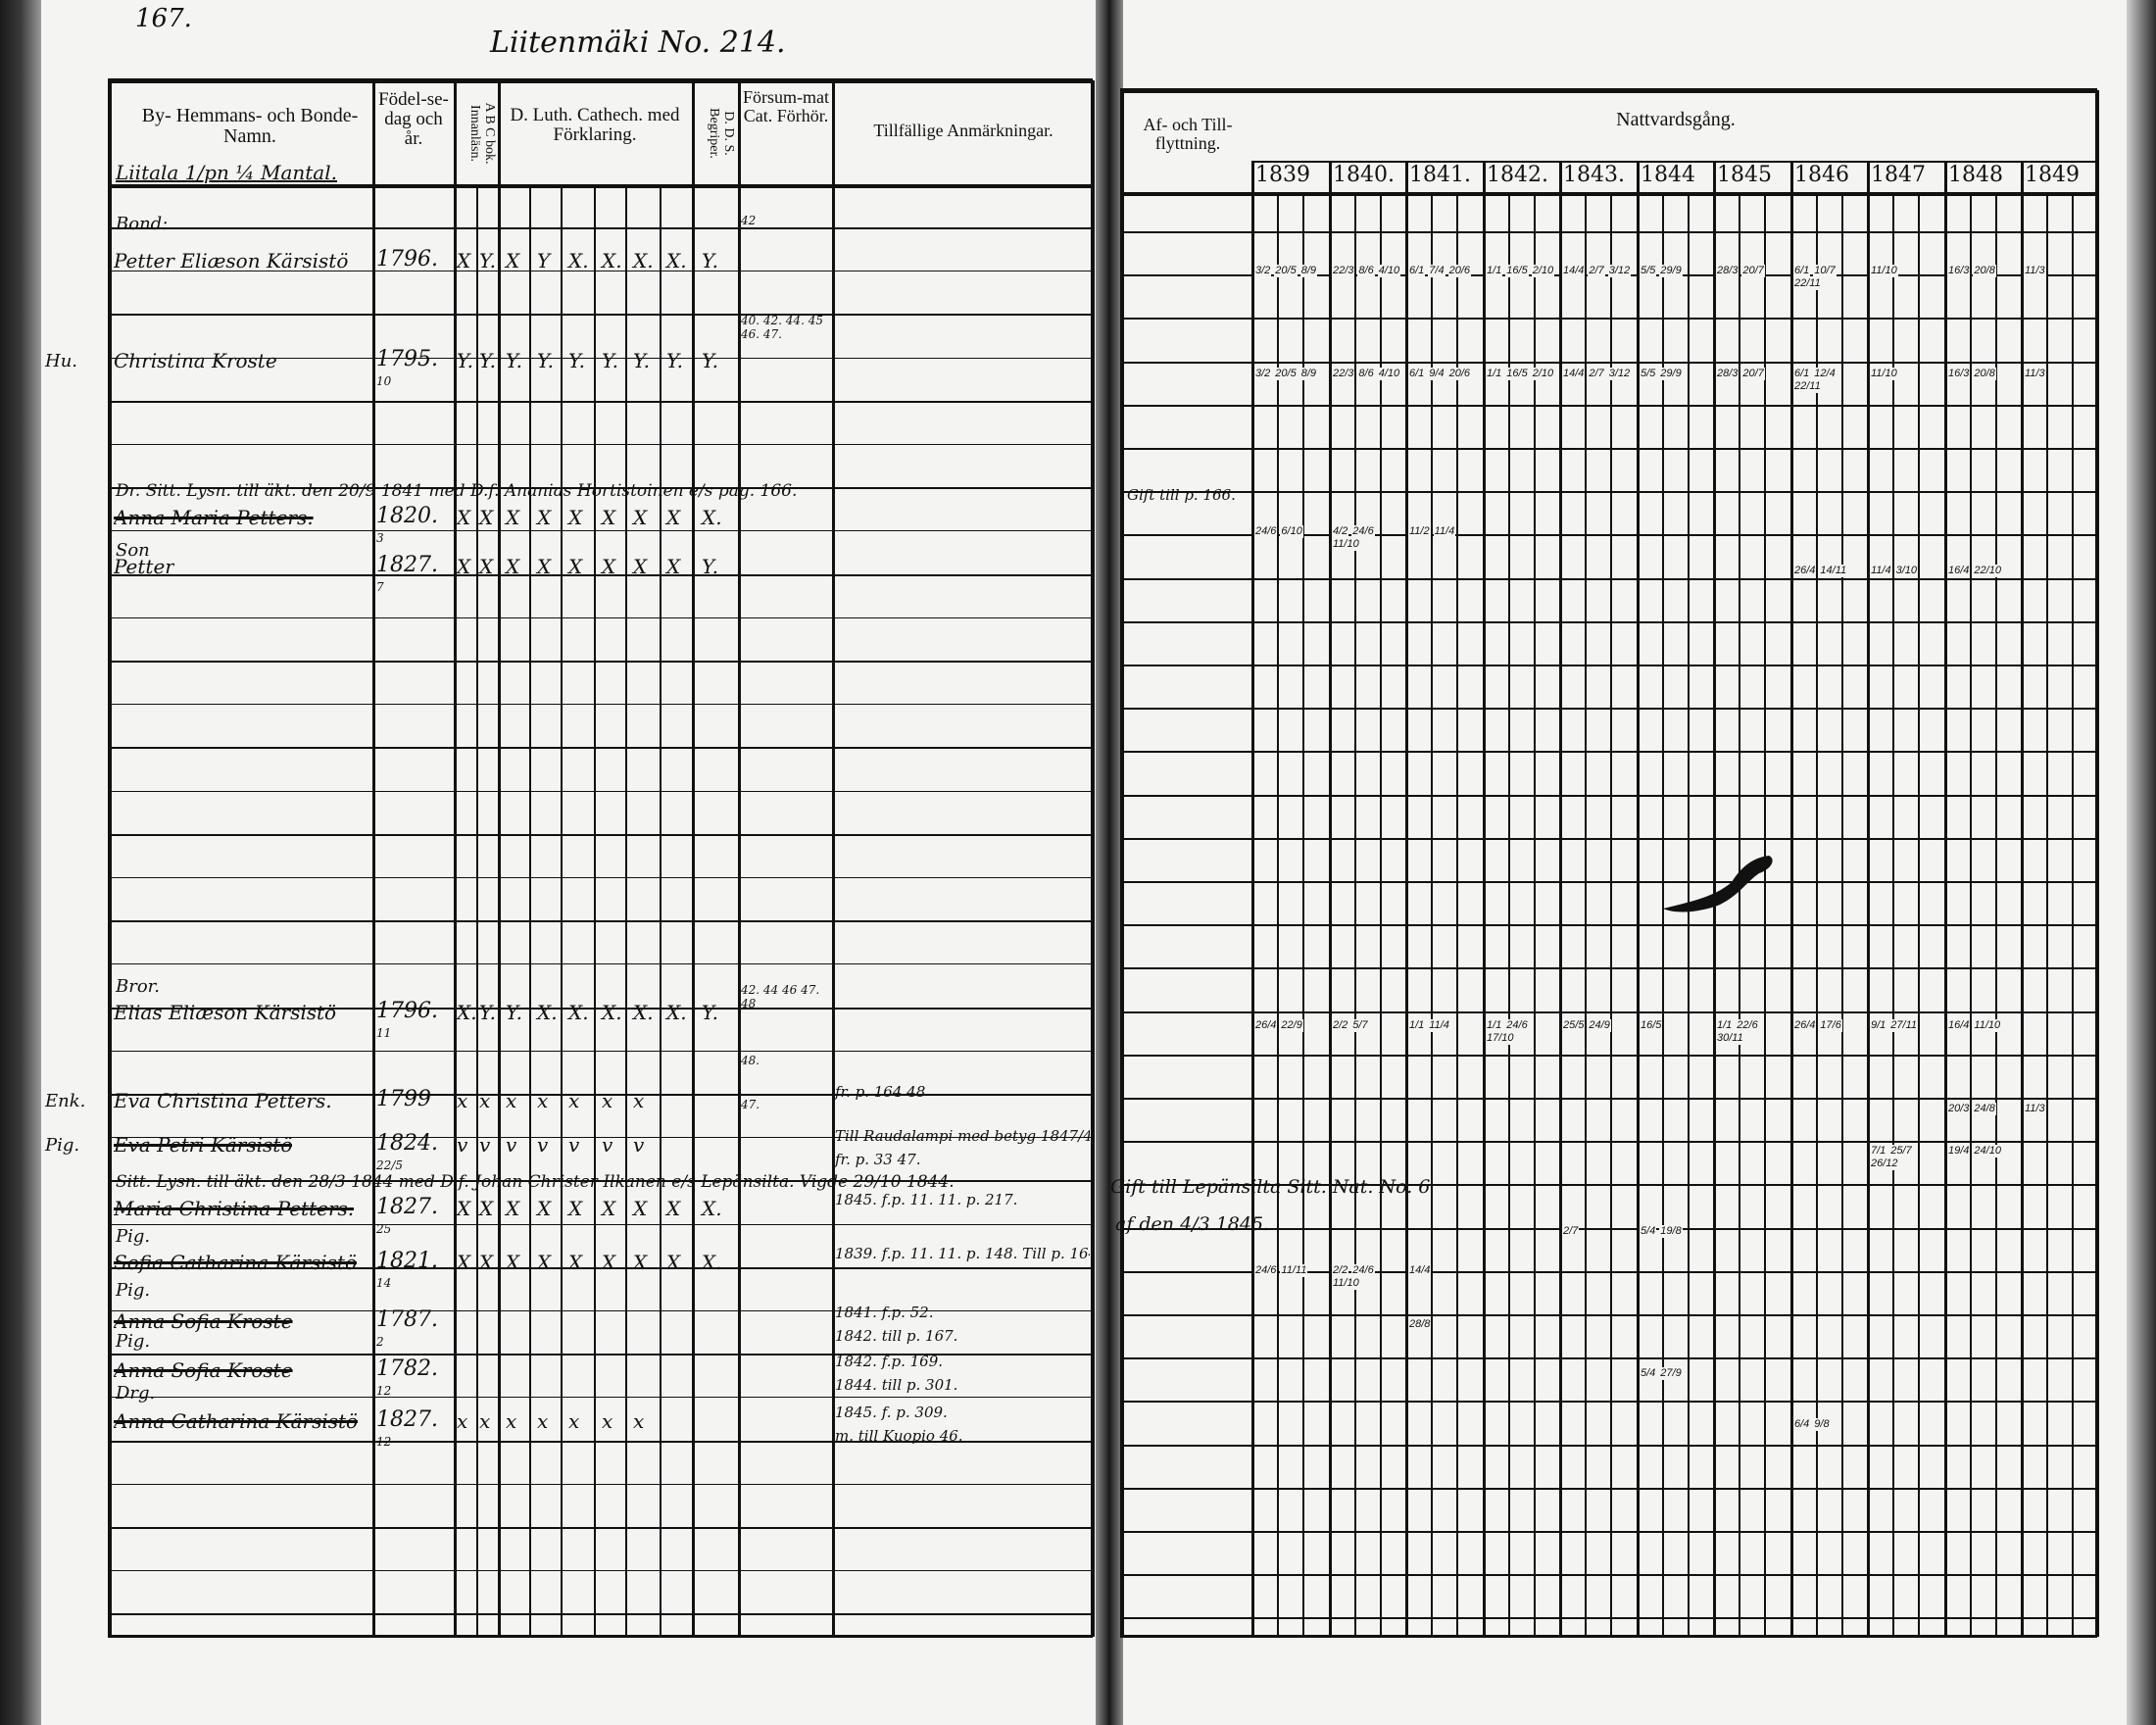  I want to click on communion-cell: 26/4 17/6, so click(1829, 1025).